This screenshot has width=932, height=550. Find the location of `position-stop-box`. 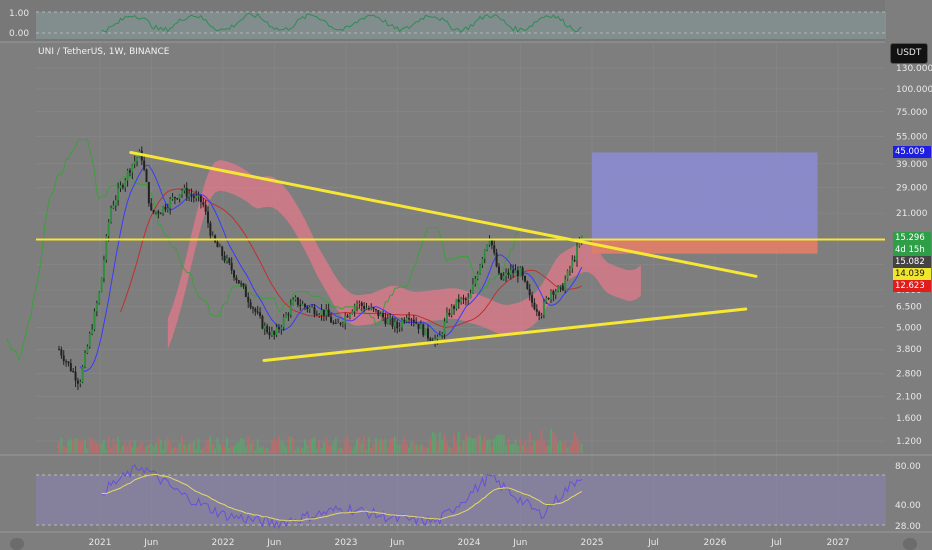

position-stop-box is located at coordinates (705, 246).